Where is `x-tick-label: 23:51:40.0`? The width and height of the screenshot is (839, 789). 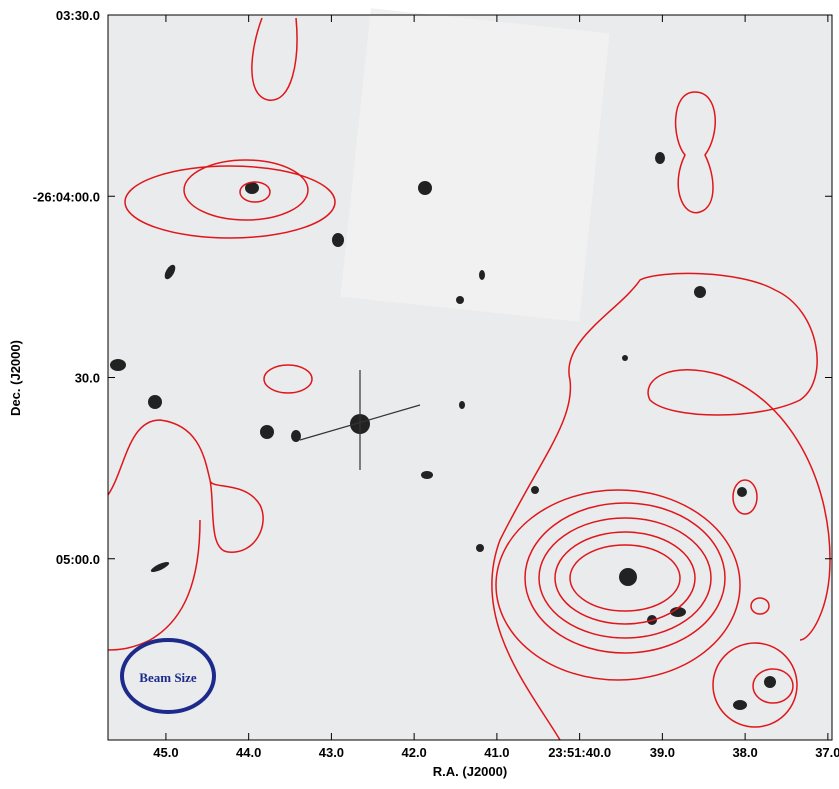 x-tick-label: 23:51:40.0 is located at coordinates (579, 752).